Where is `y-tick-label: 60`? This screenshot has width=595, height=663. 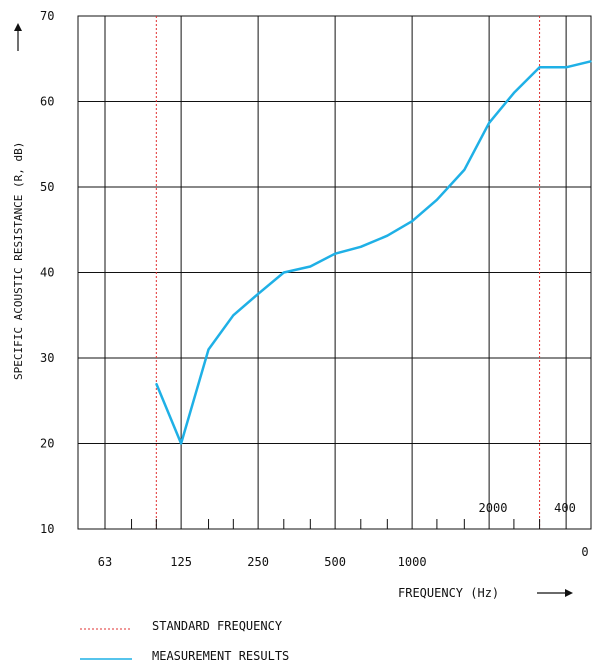 y-tick-label: 60 is located at coordinates (47, 102).